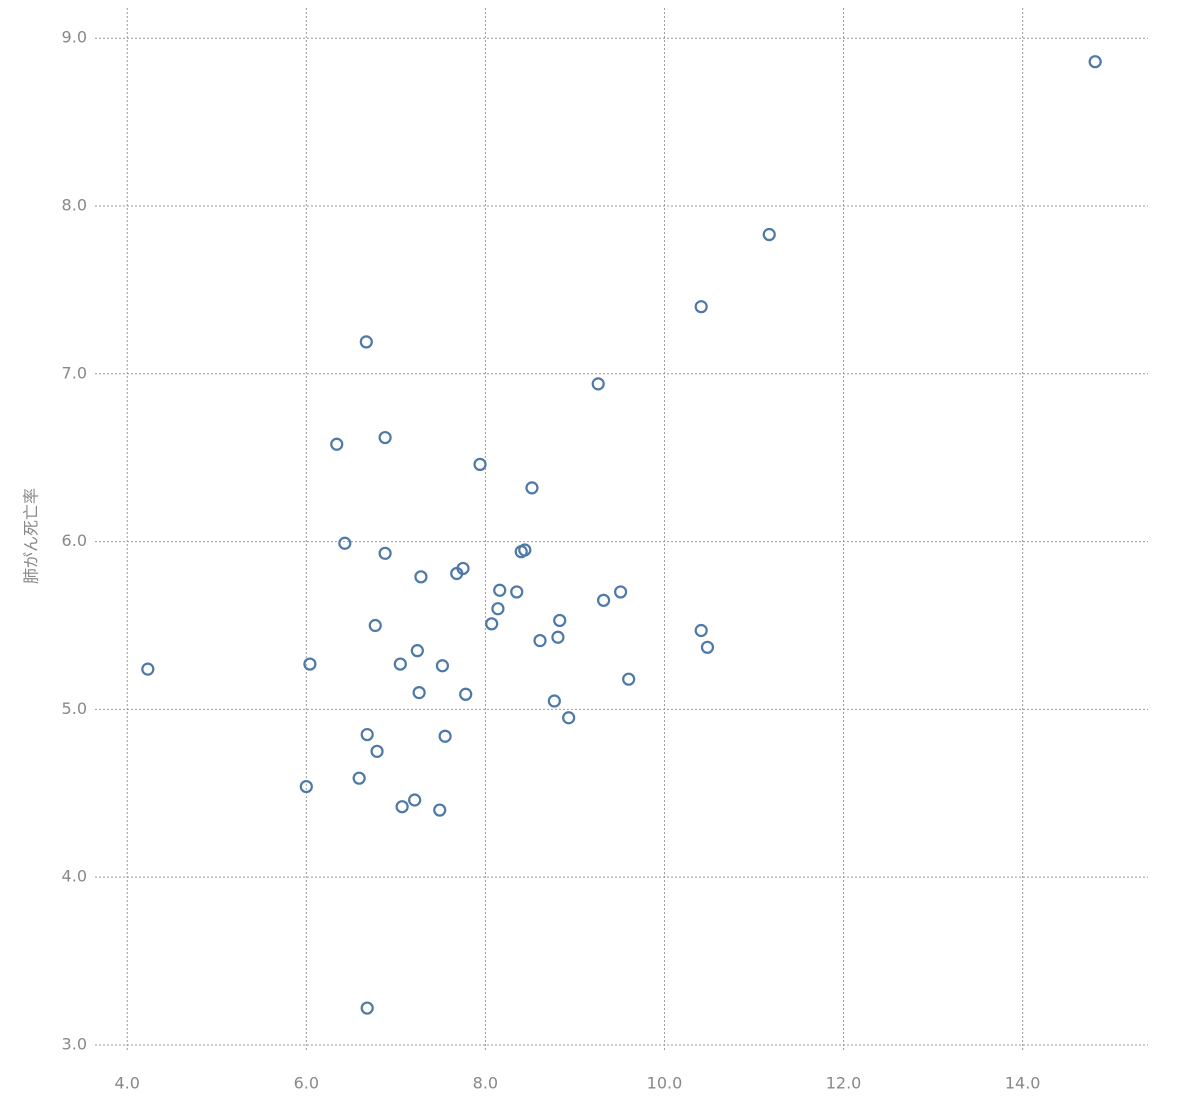  I want to click on y-tick-label: 3.0, so click(74, 1043).